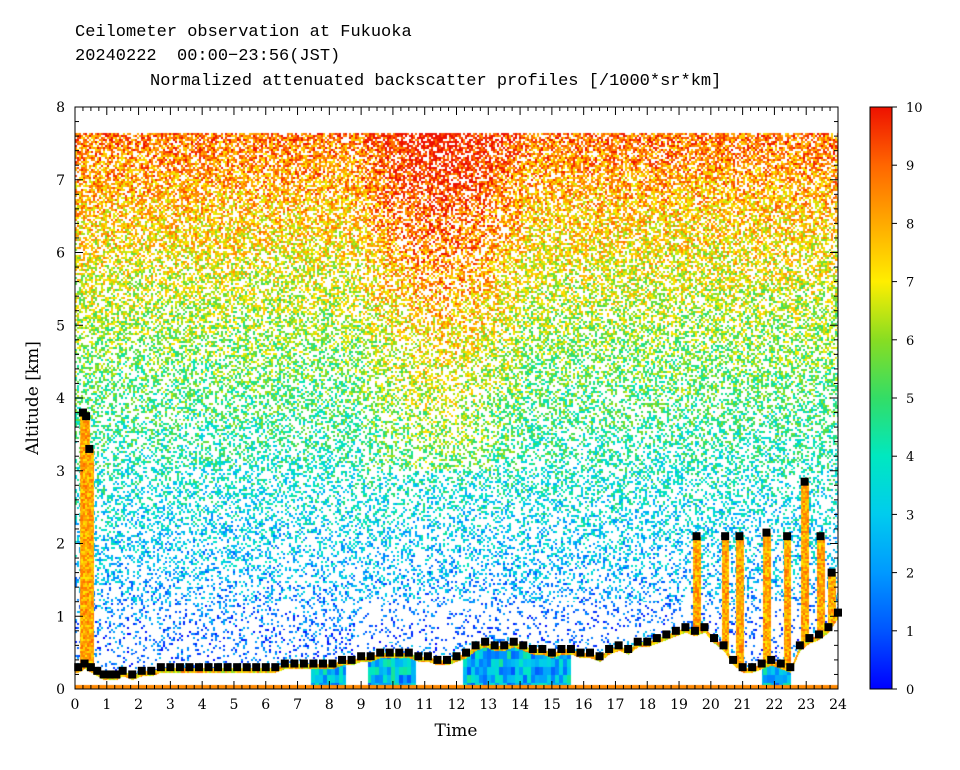 The image size is (960, 770). I want to click on y-tick-label: 0, so click(60, 690).